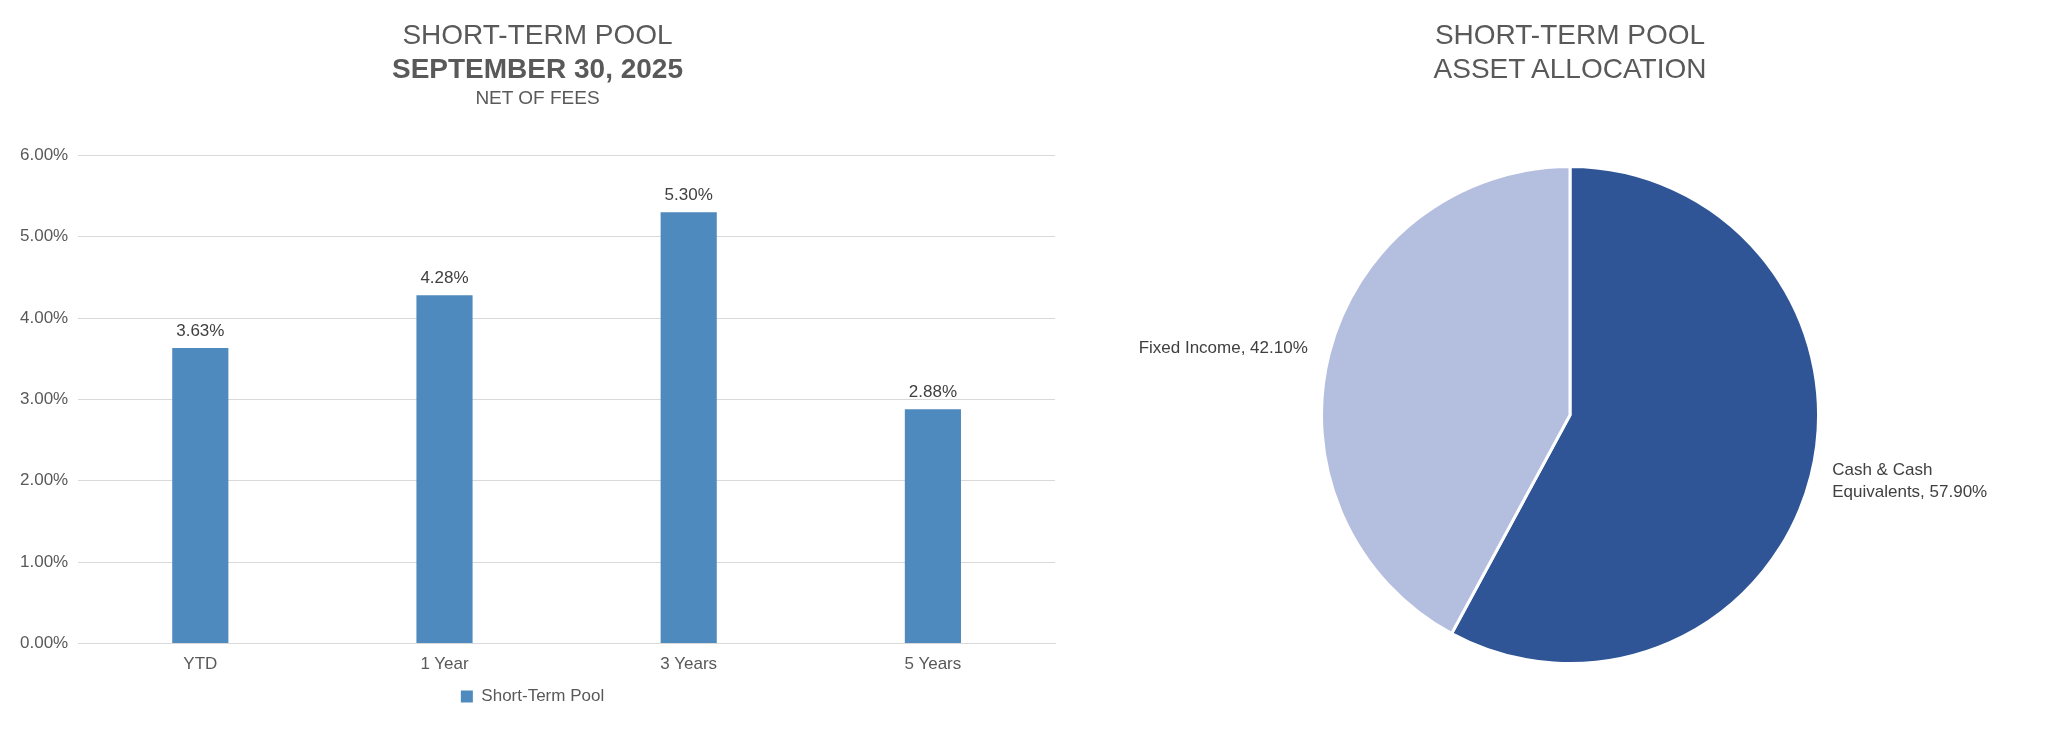  I want to click on x-tick-label: 5 Years, so click(933, 664).